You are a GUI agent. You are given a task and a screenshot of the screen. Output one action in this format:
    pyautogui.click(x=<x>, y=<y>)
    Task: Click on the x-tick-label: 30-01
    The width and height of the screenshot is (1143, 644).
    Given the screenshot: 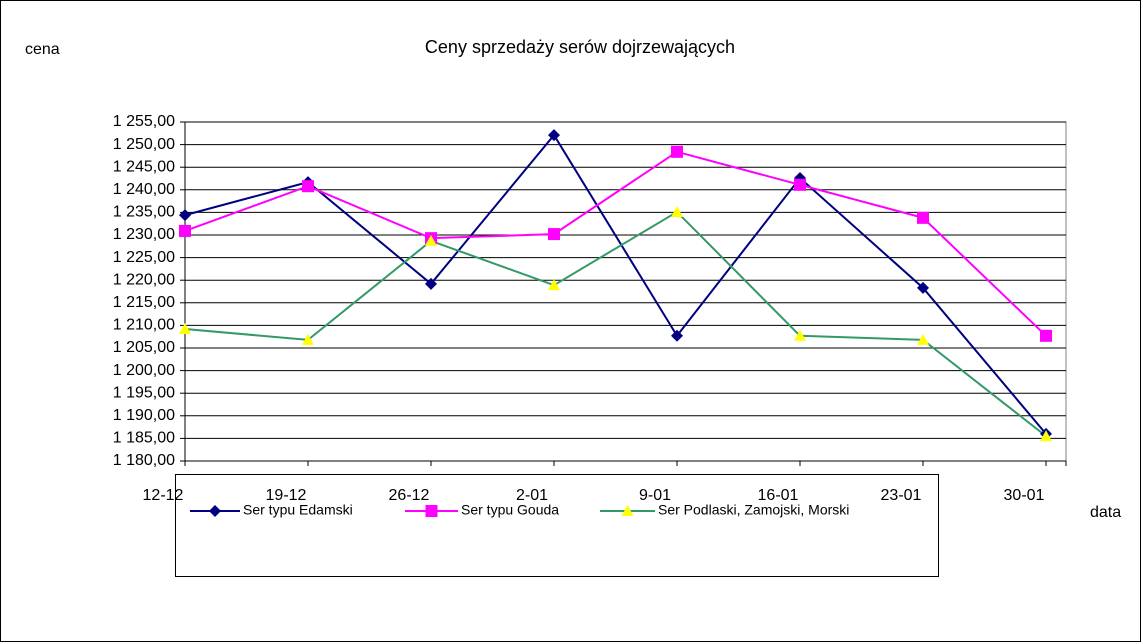 What is the action you would take?
    pyautogui.click(x=1024, y=495)
    